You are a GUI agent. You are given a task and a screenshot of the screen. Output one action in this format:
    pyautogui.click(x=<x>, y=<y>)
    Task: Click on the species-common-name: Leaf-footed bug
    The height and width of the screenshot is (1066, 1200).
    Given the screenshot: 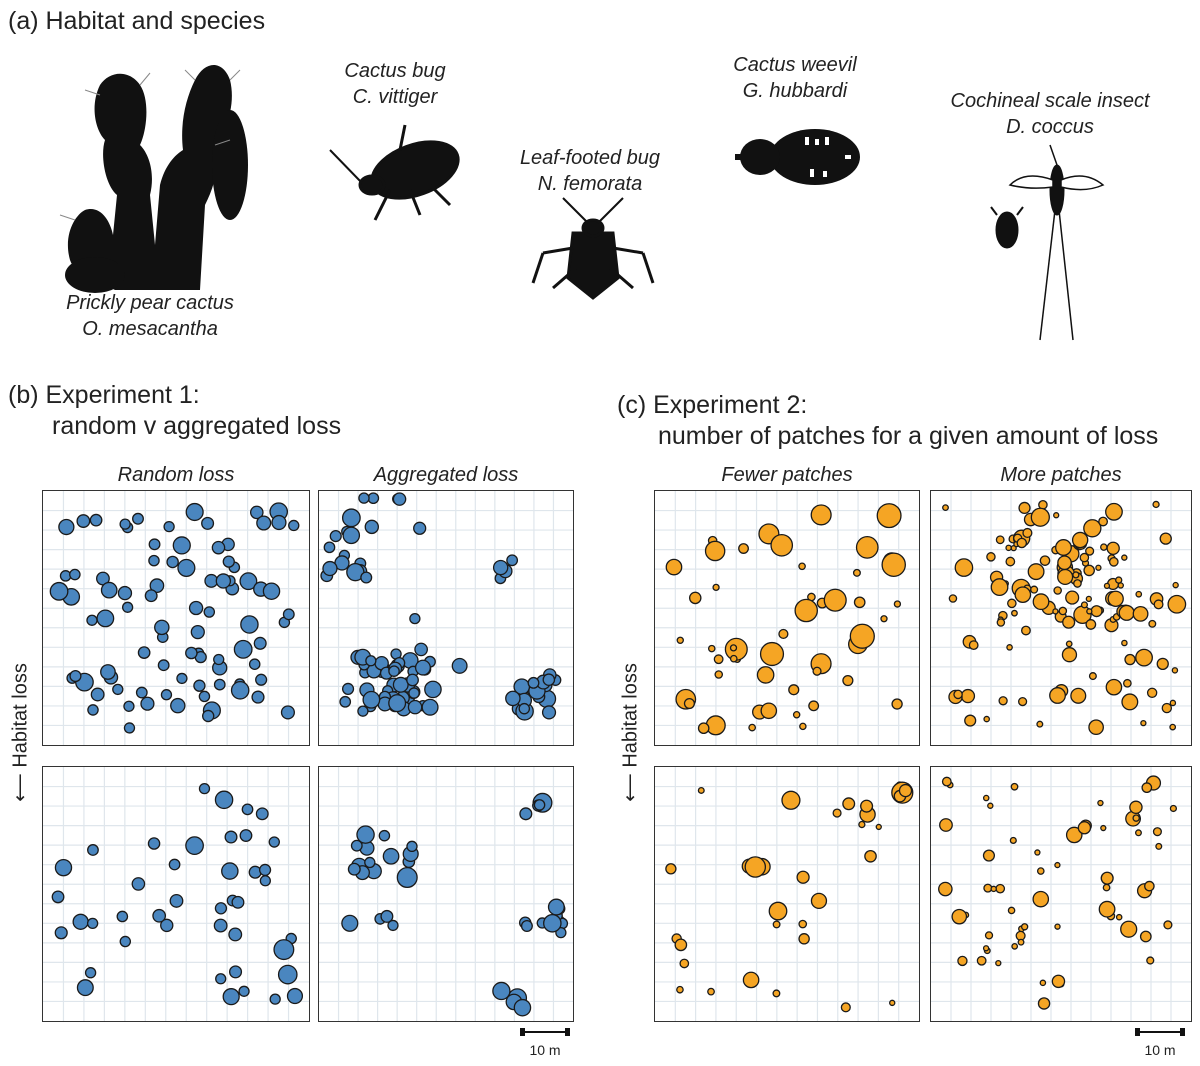 What is the action you would take?
    pyautogui.click(x=590, y=158)
    